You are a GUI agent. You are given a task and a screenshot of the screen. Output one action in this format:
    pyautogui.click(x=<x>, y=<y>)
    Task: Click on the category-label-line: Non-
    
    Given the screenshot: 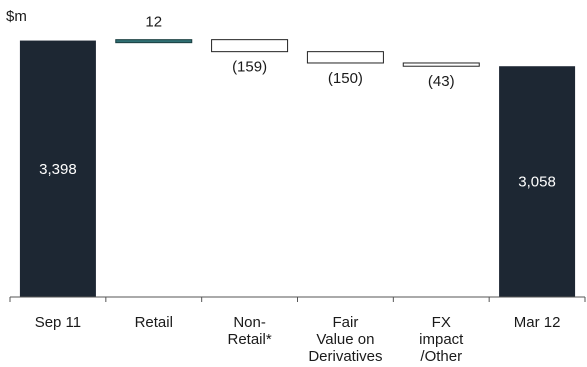 What is the action you would take?
    pyautogui.click(x=249, y=322)
    